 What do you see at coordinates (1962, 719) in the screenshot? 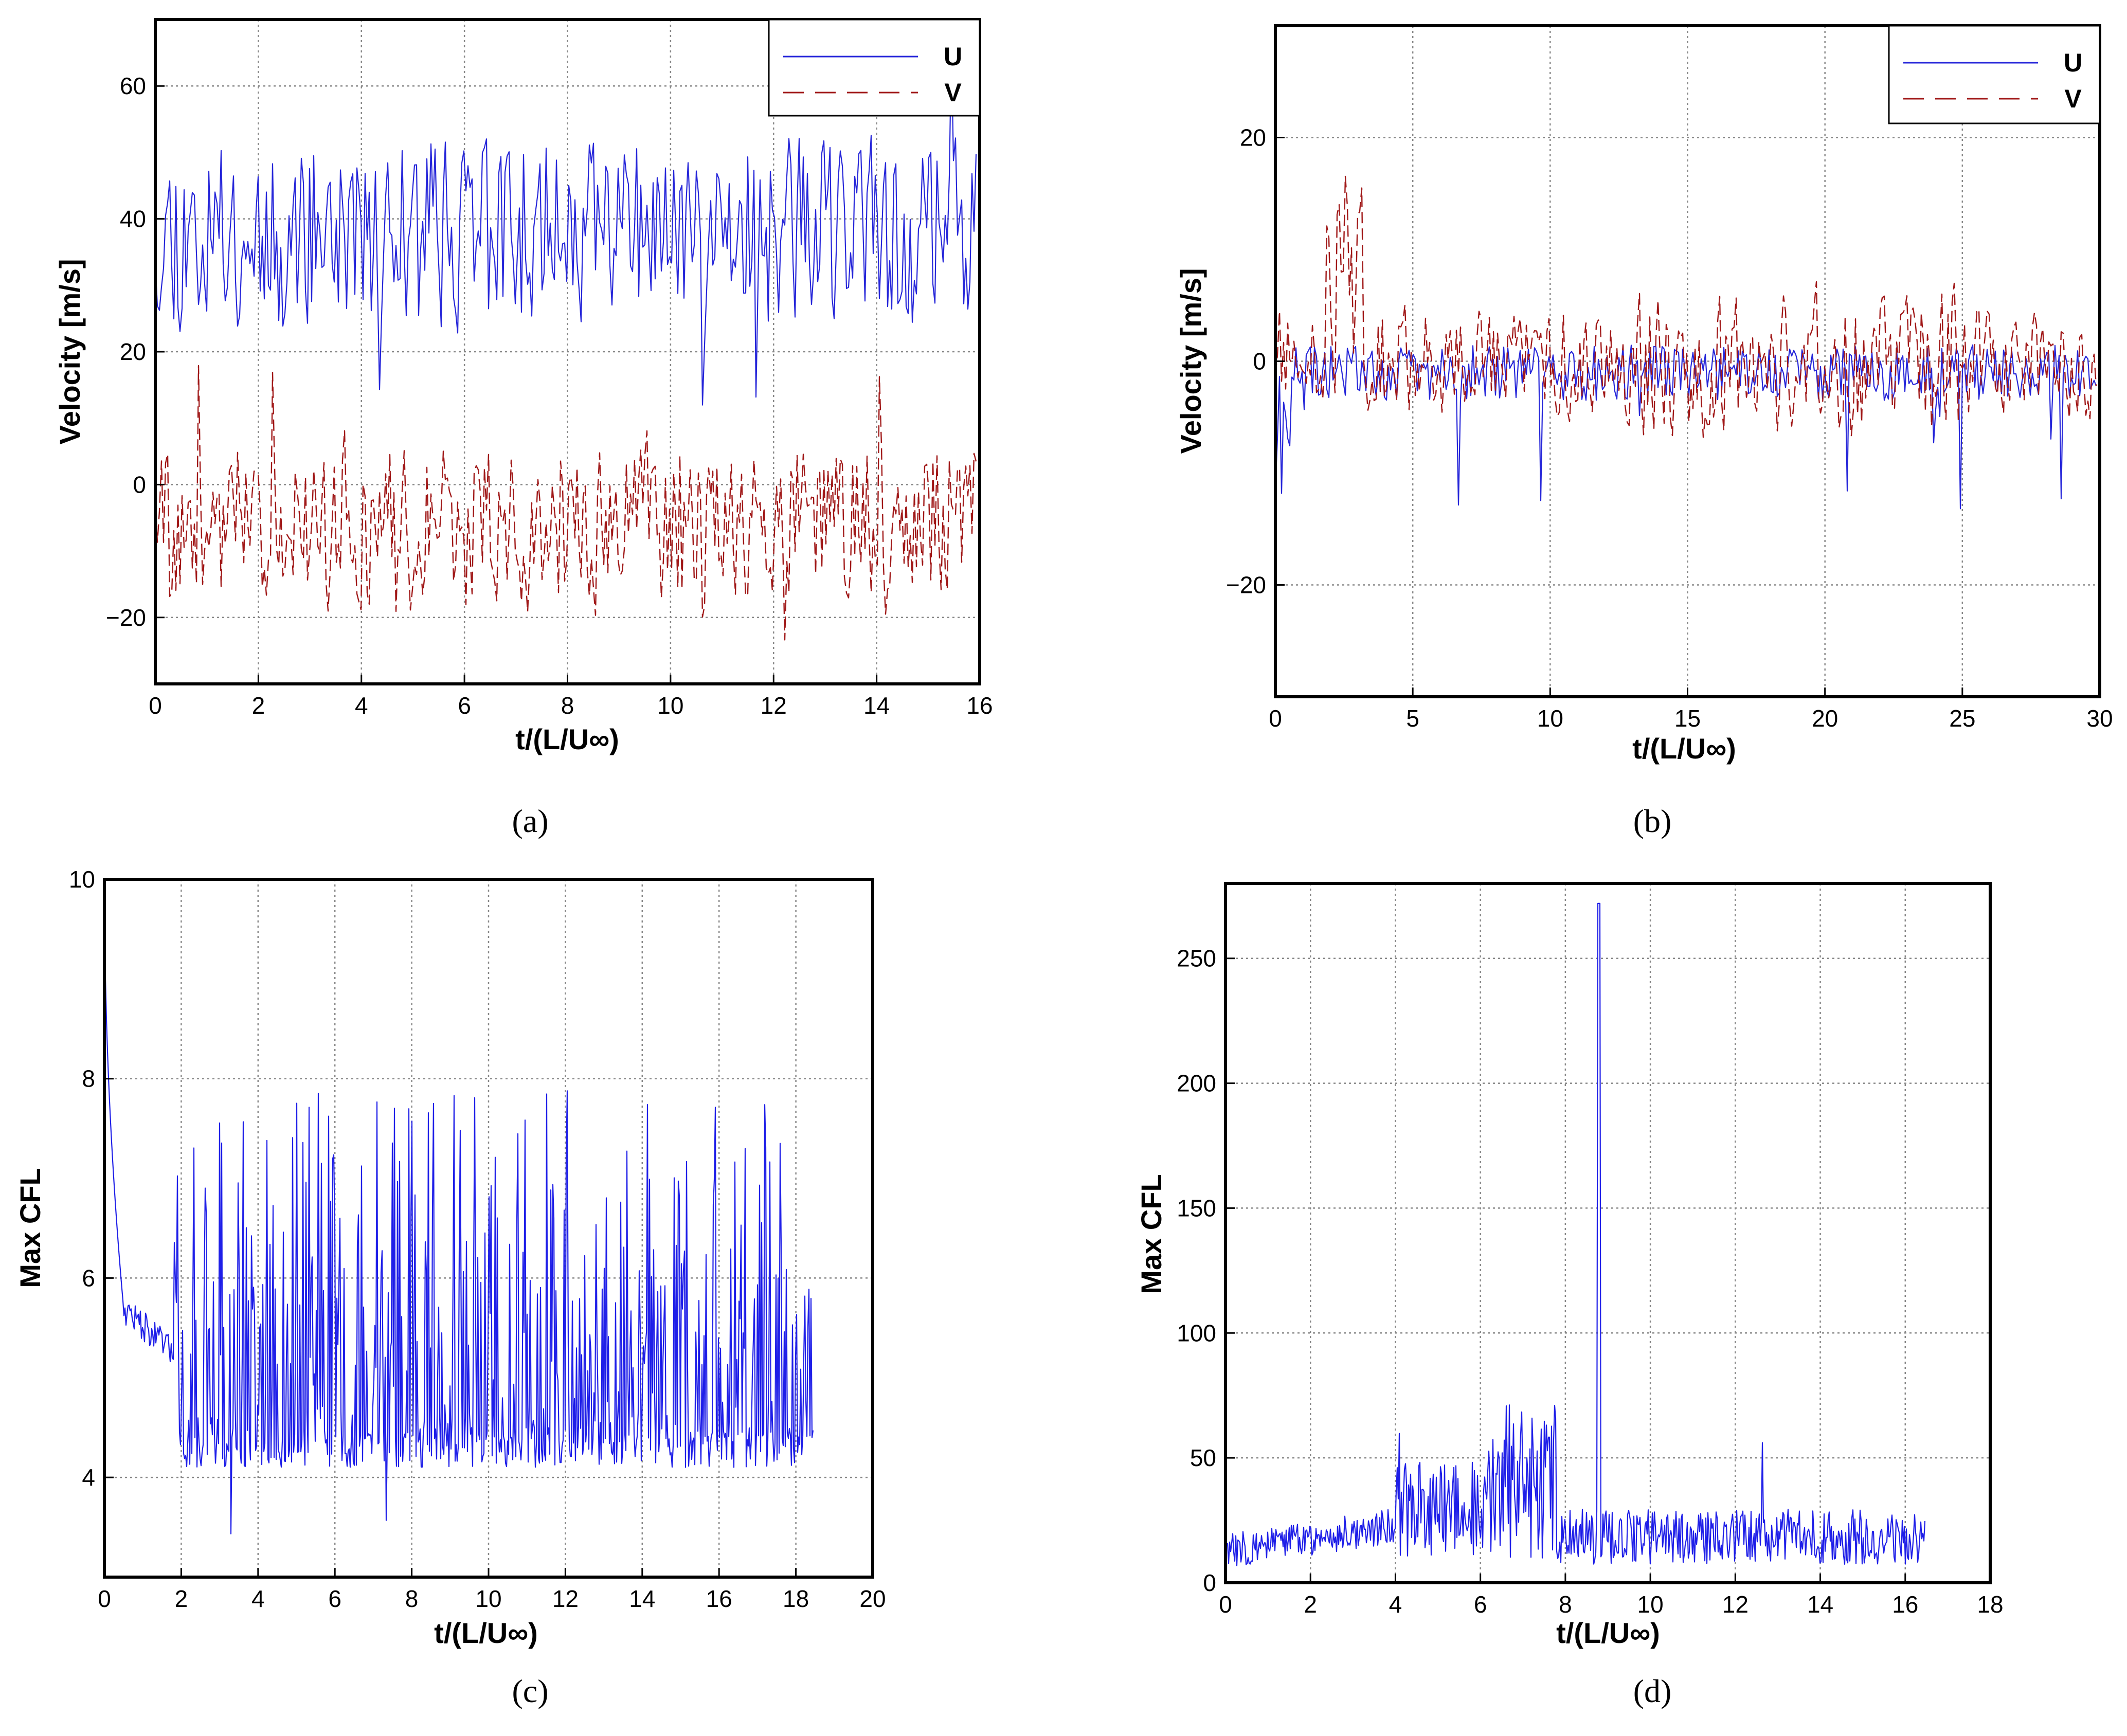
I see `x-tick-label: 25` at bounding box center [1962, 719].